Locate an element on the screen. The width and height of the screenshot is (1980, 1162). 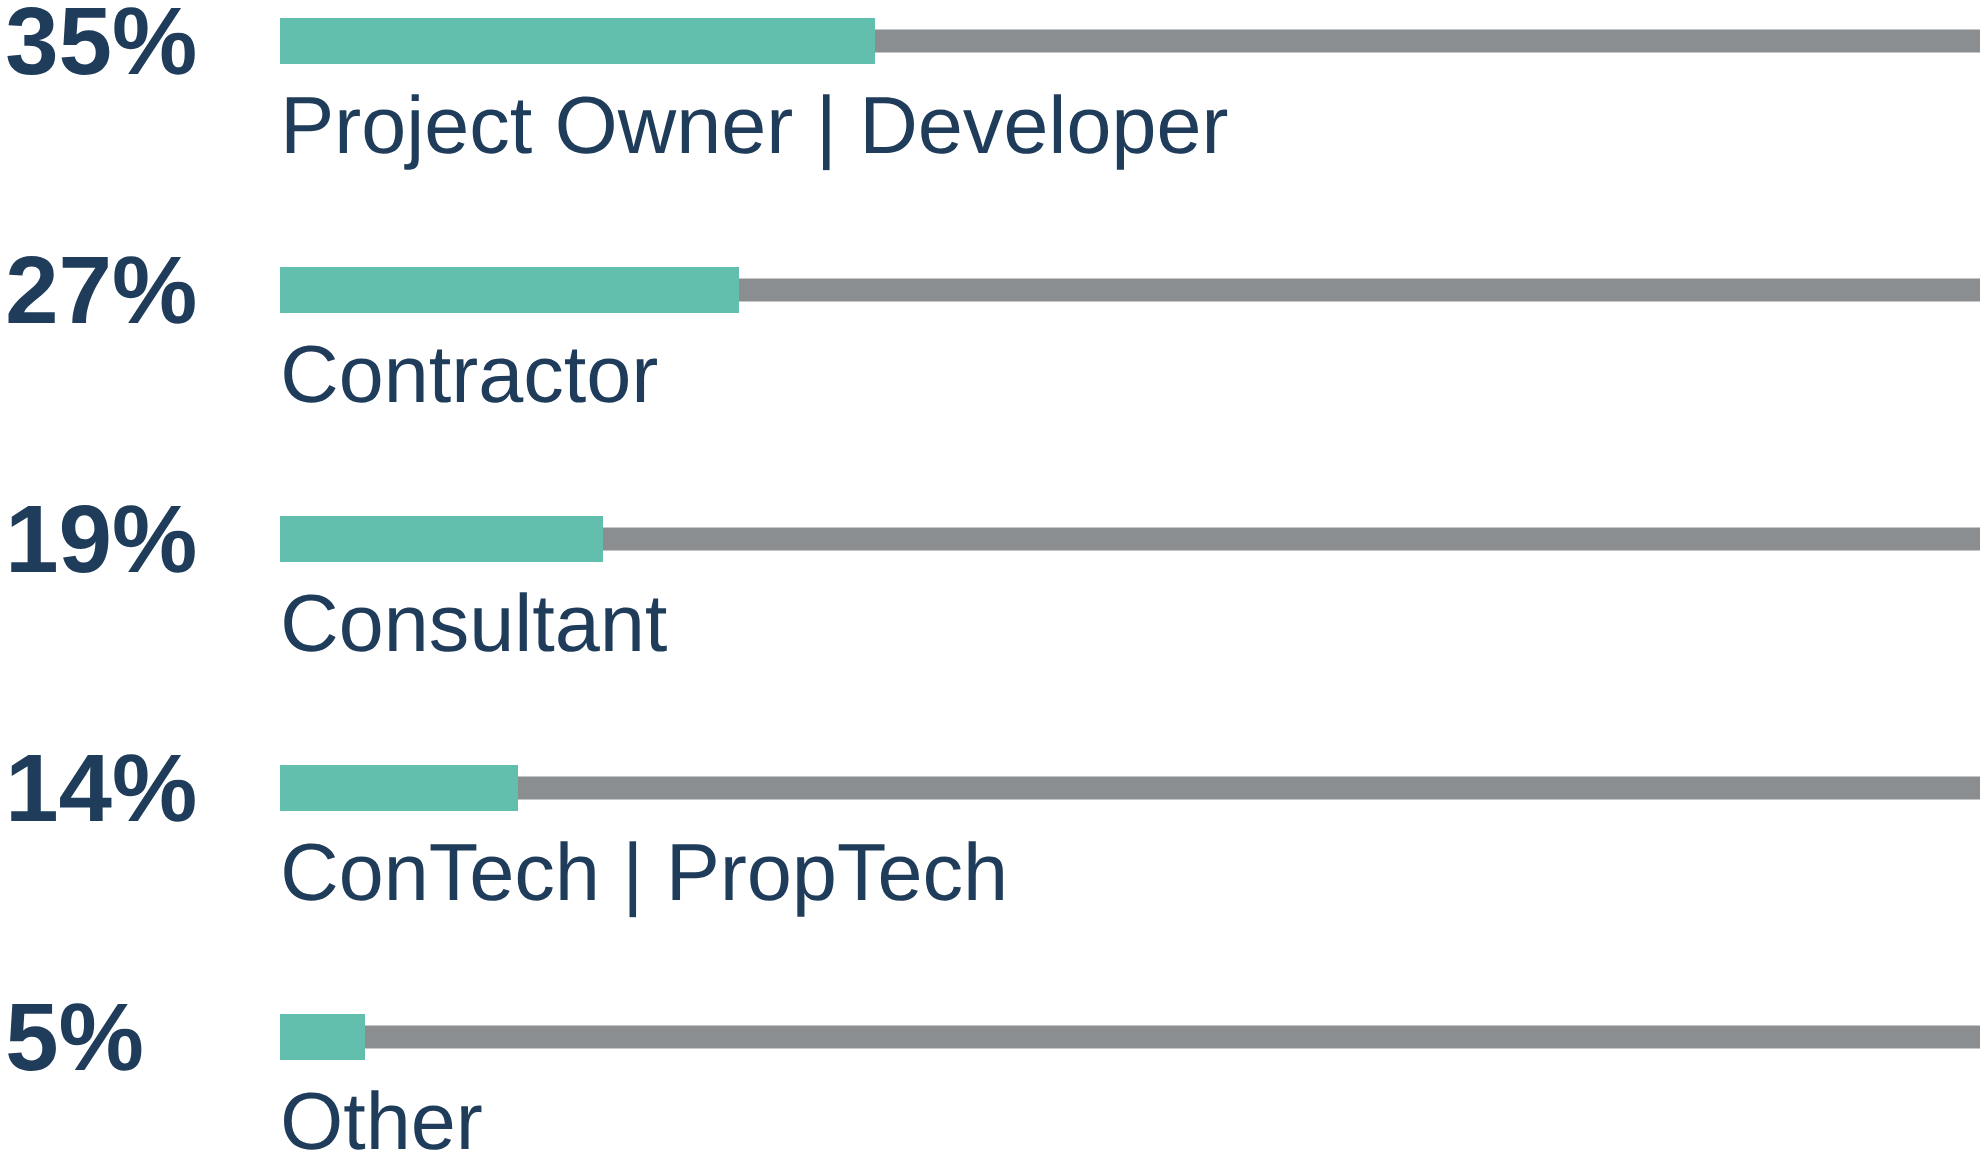
y-tick-label: ConTech | PropTech is located at coordinates (643, 879).